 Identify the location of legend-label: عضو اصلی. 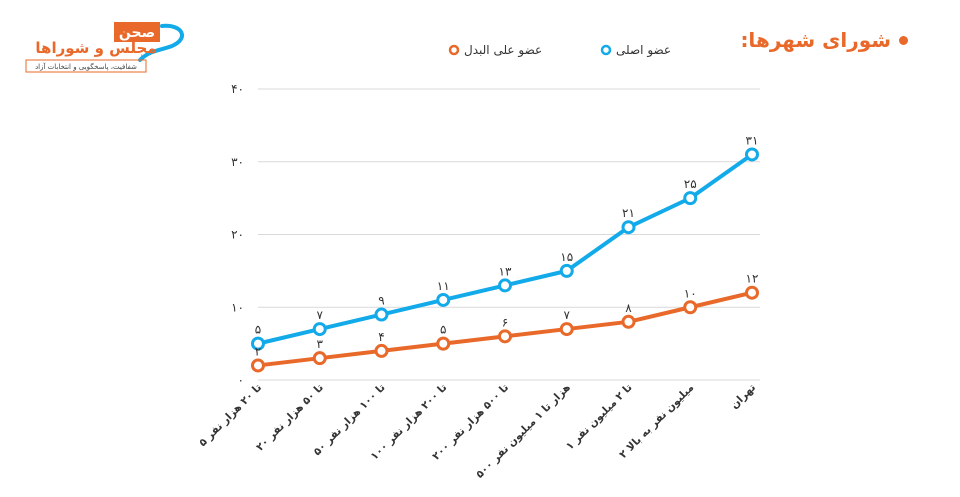
(643, 50).